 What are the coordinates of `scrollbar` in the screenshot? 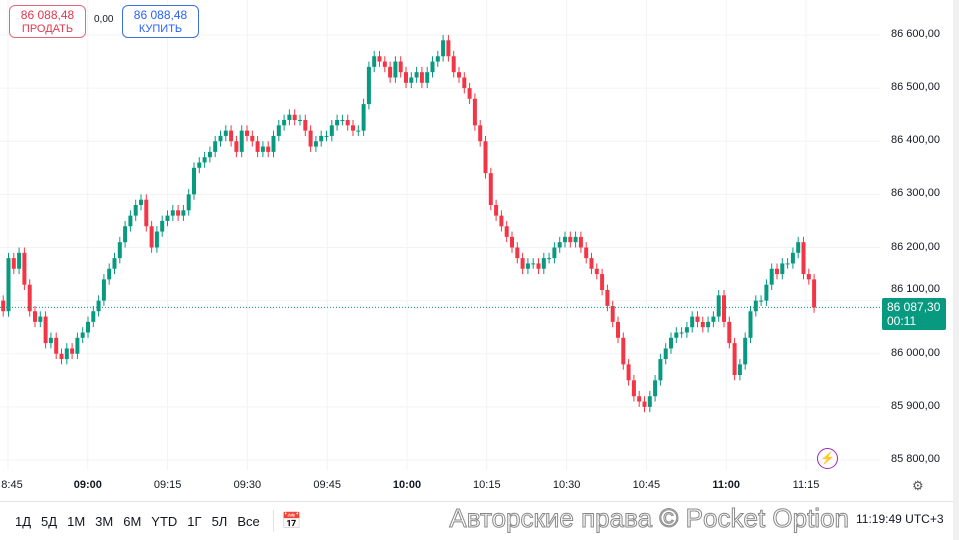 It's located at (956, 270).